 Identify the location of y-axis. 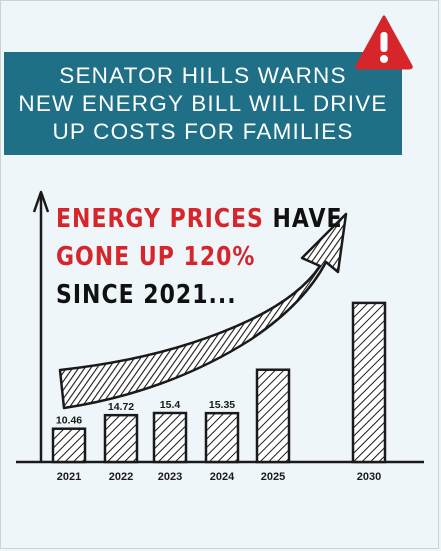
(41, 326).